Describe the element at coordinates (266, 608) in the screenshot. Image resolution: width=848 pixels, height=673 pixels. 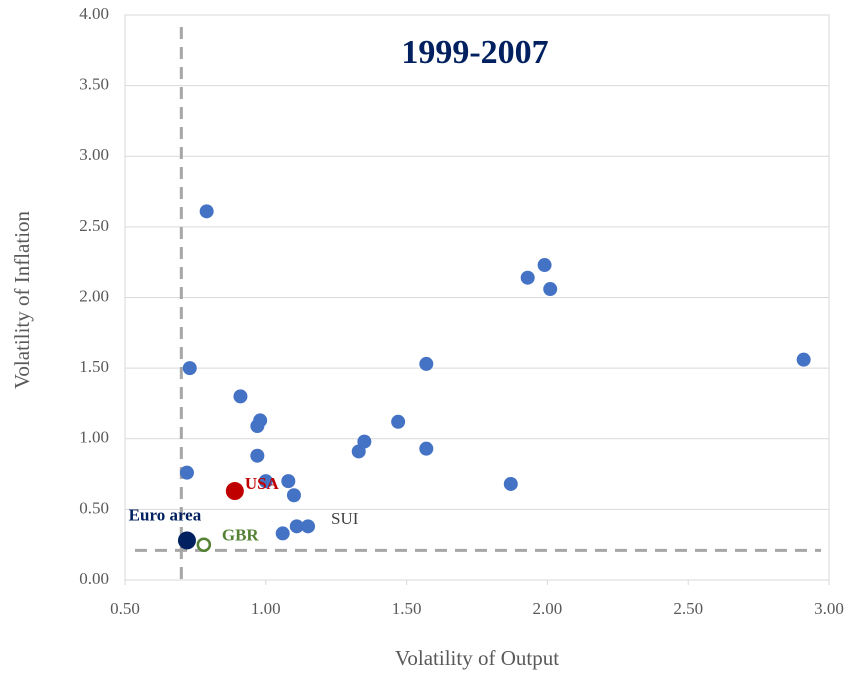
I see `x-tick-label: 1.00` at that location.